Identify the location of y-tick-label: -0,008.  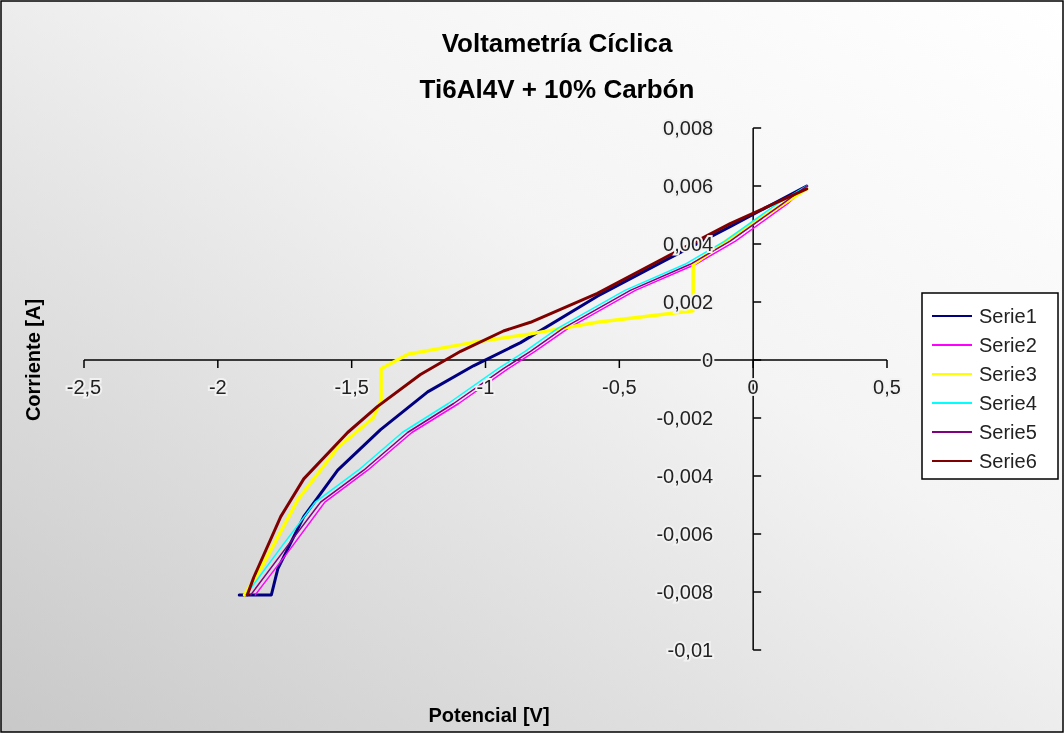
(685, 592).